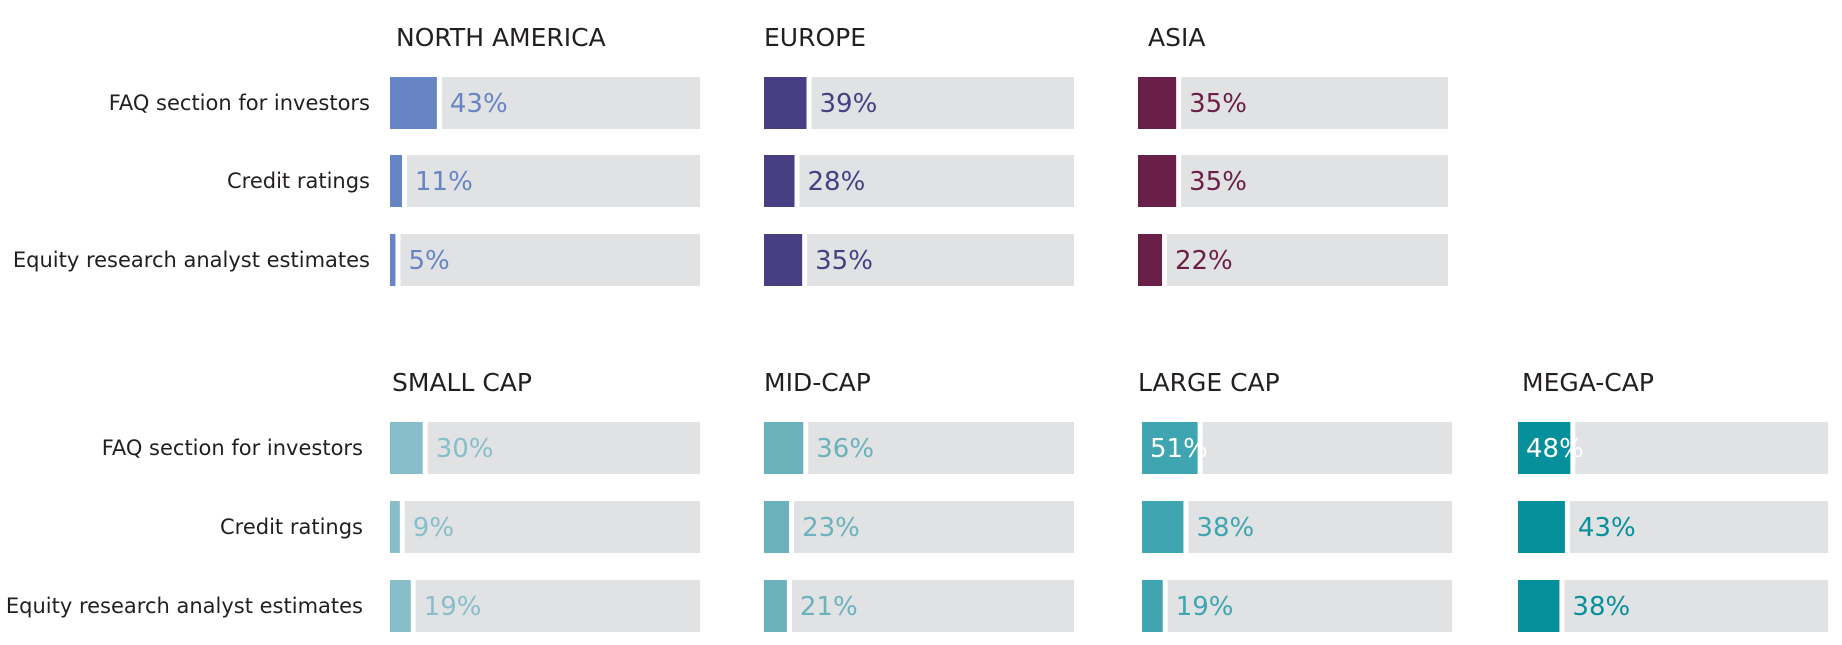 The width and height of the screenshot is (1842, 645). I want to click on panel-title: EUROPE, so click(815, 37).